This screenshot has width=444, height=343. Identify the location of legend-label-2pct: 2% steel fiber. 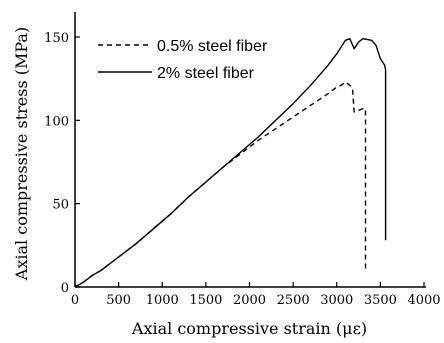
(206, 73).